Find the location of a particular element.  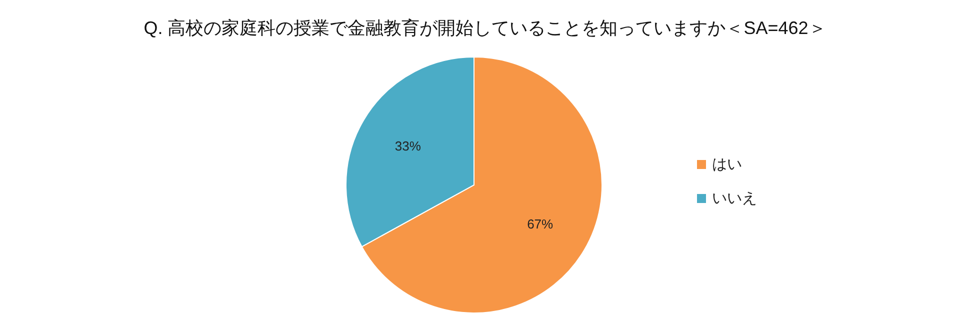

legend-label: はい is located at coordinates (727, 164).